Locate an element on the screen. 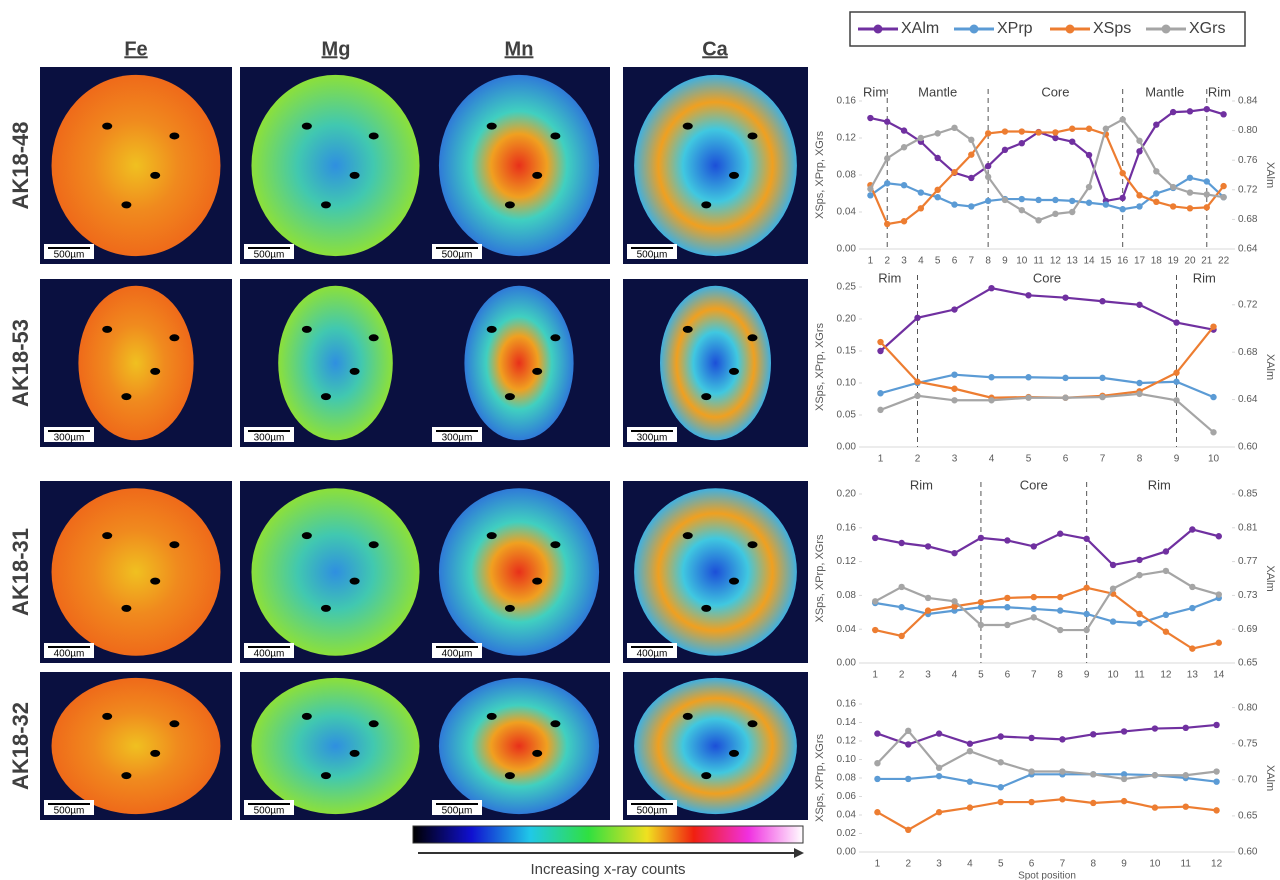 The image size is (1280, 880). legend-marker is located at coordinates (974, 29).